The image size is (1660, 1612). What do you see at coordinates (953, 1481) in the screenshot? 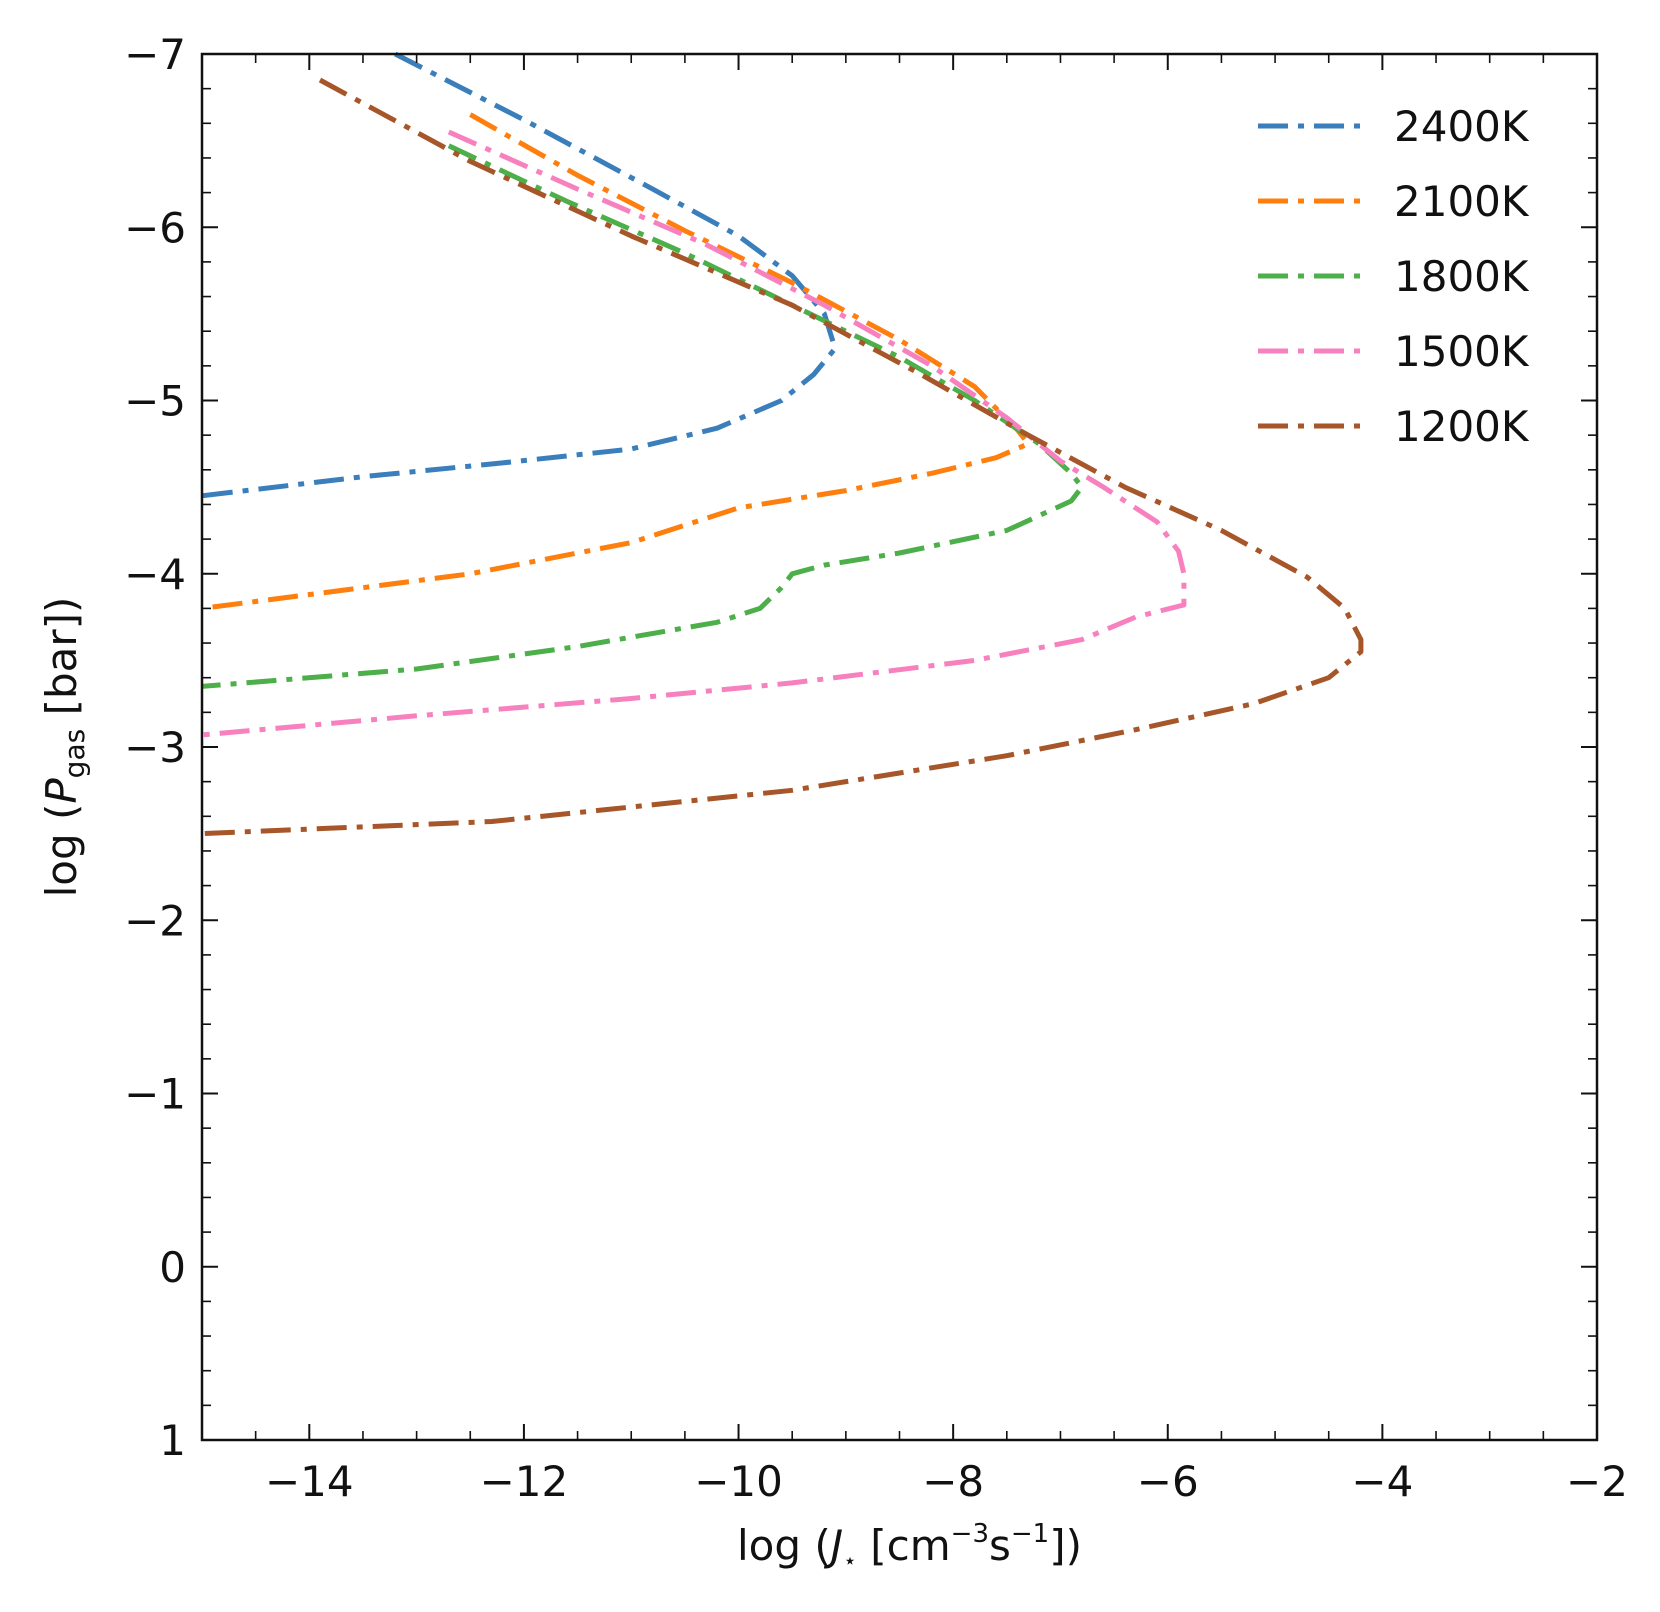
I see `x-tick-label: −8` at bounding box center [953, 1481].